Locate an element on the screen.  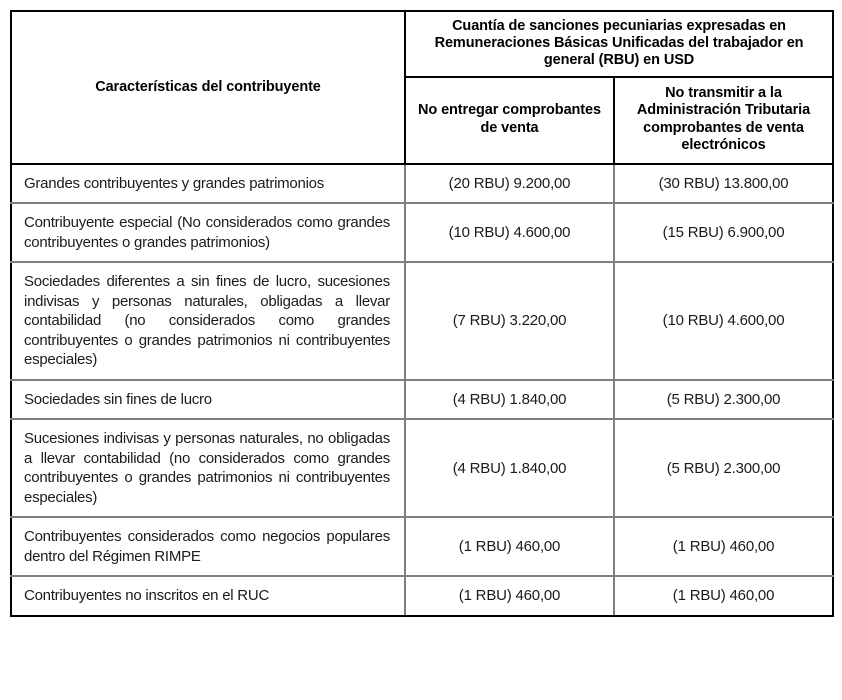
cell-no-transmitir: (10 RBU) 4.600,00 is located at coordinates (723, 321).